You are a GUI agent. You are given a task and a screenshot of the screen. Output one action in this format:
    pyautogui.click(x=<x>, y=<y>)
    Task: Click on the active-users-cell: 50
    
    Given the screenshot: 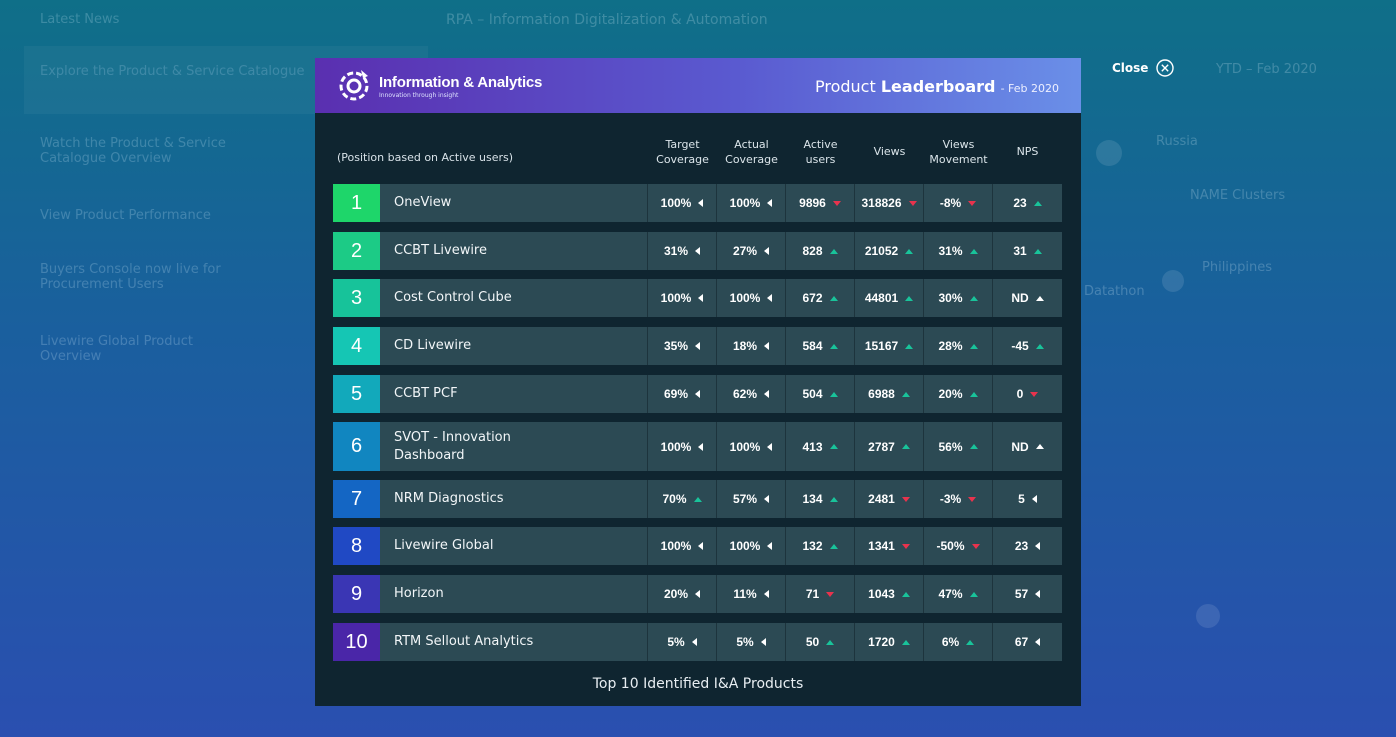 What is the action you would take?
    pyautogui.click(x=820, y=642)
    